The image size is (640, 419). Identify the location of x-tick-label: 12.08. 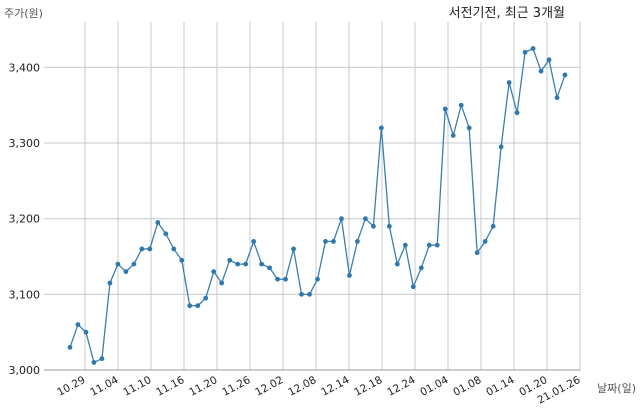
(302, 386).